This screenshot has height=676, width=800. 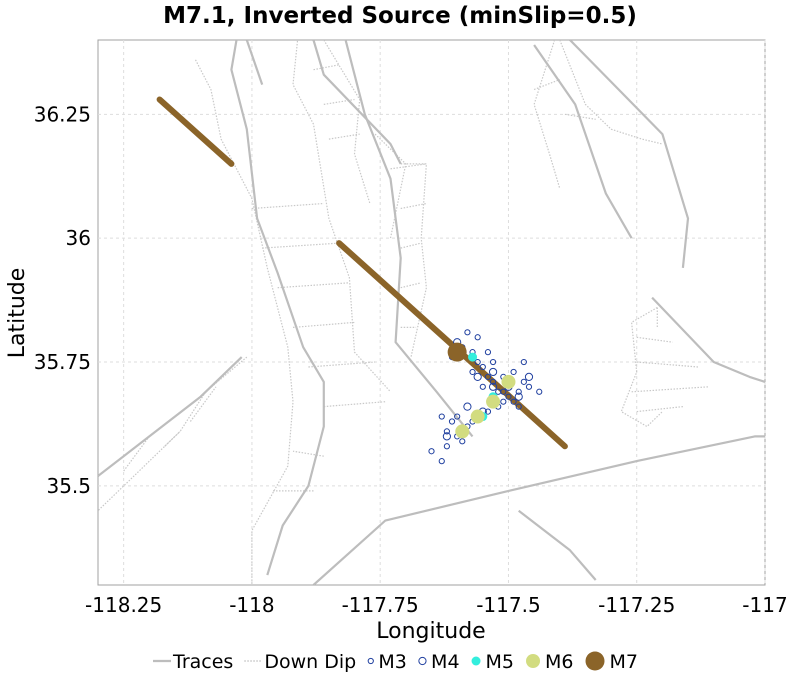 I want to click on legend-item-downdip: Down Dip, so click(x=300, y=662).